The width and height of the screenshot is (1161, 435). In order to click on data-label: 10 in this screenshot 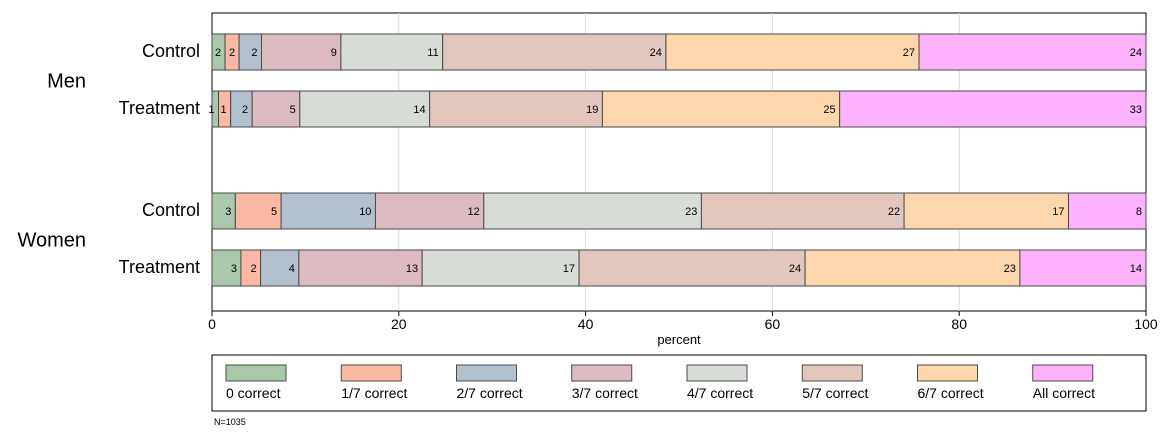, I will do `click(365, 212)`.